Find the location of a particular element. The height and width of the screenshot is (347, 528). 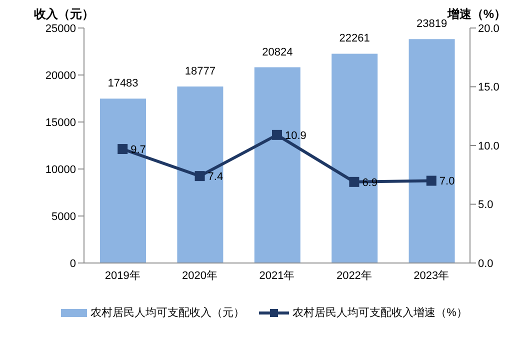

y-axis-title: 收入（元） is located at coordinates (64, 14).